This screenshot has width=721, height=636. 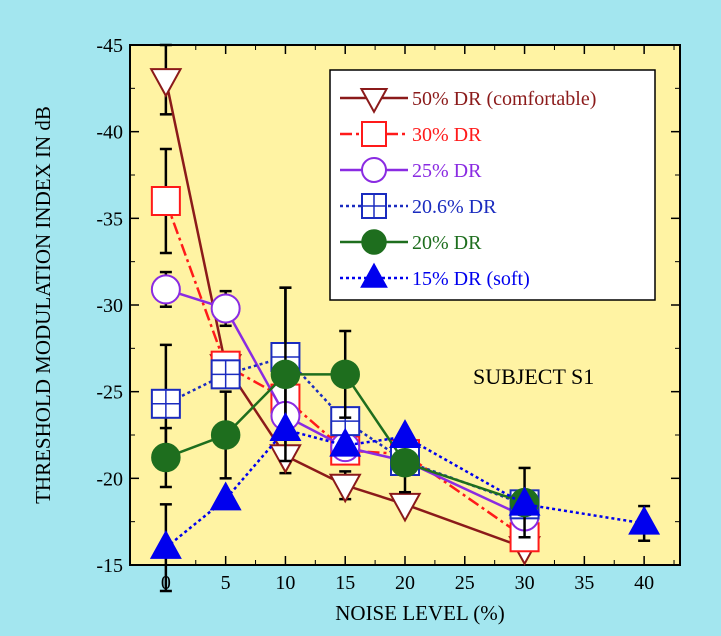 I want to click on y-tick-label: -20, so click(x=109, y=479).